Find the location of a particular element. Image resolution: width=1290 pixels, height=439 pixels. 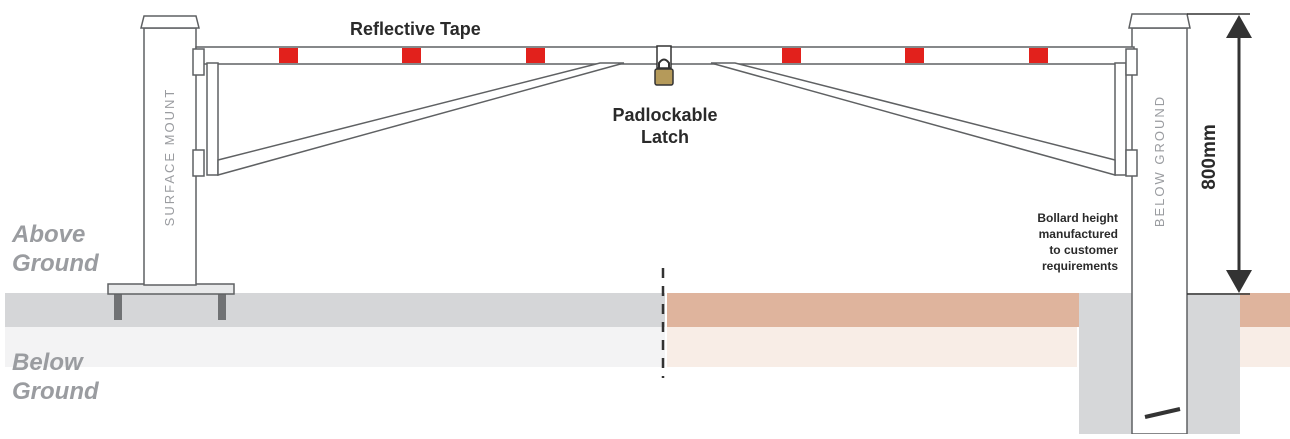

padlock-shackle is located at coordinates (664, 64).